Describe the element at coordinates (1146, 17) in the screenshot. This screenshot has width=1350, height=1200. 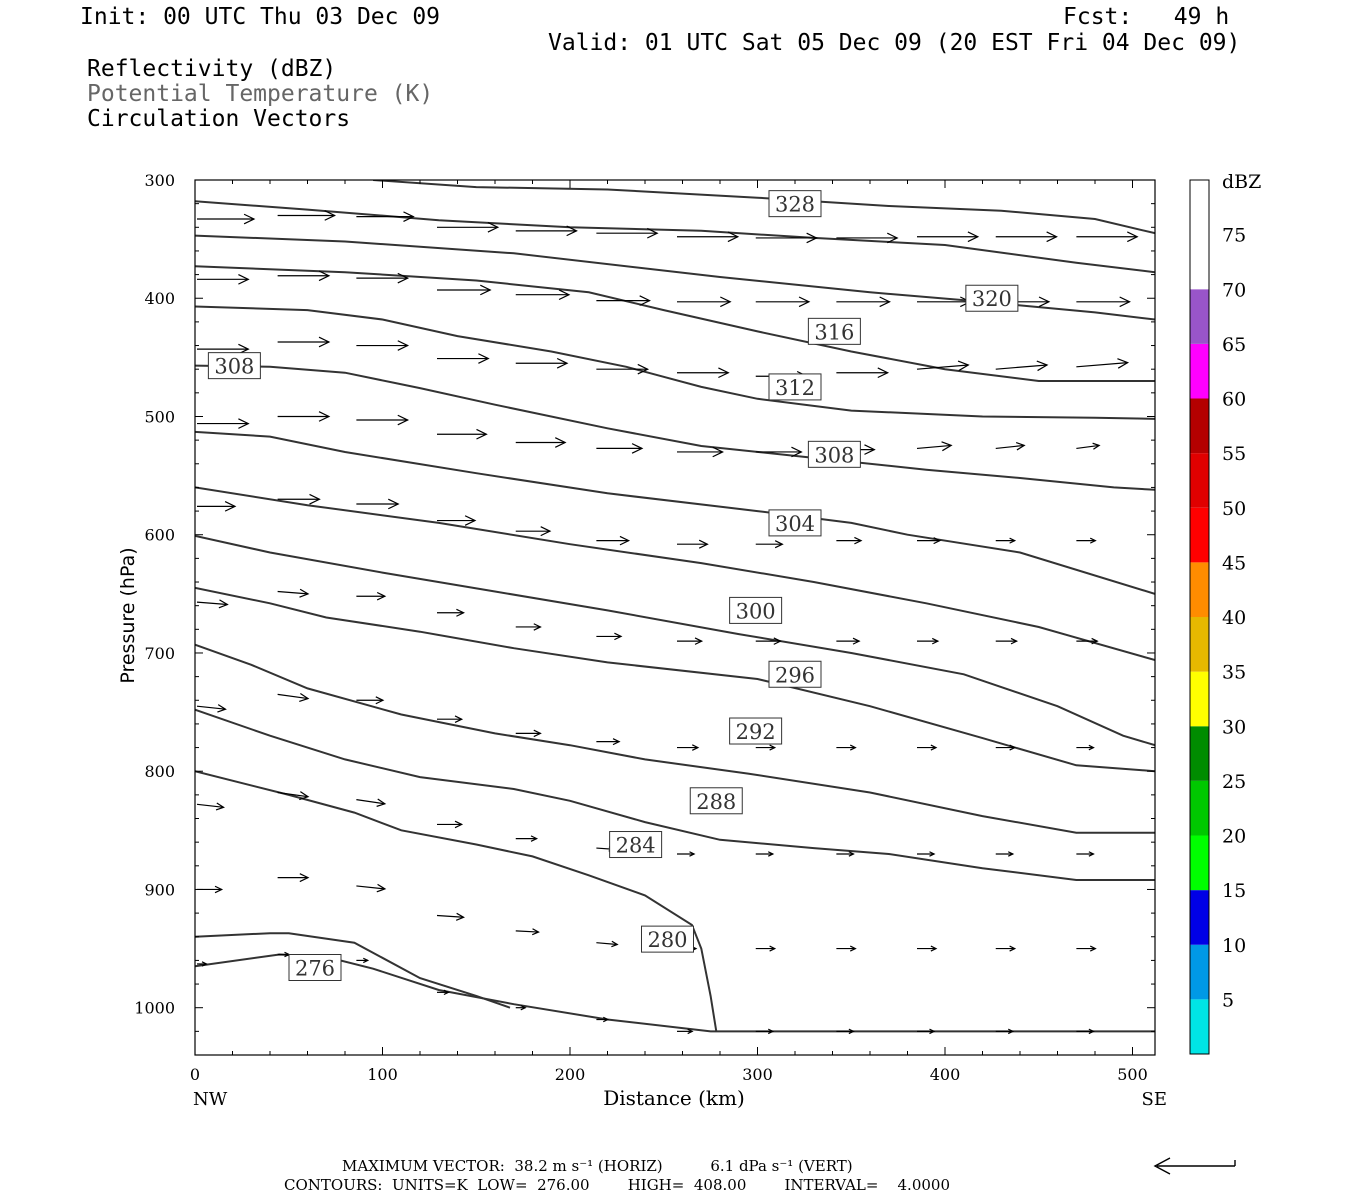
I see `forecast-hour: Fcst: 49 h` at that location.